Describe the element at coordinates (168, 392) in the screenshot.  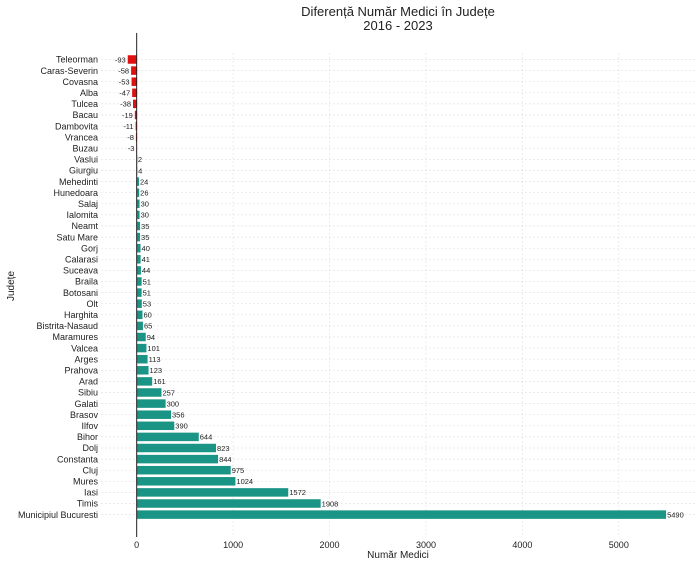
I see `value-label: 257` at that location.